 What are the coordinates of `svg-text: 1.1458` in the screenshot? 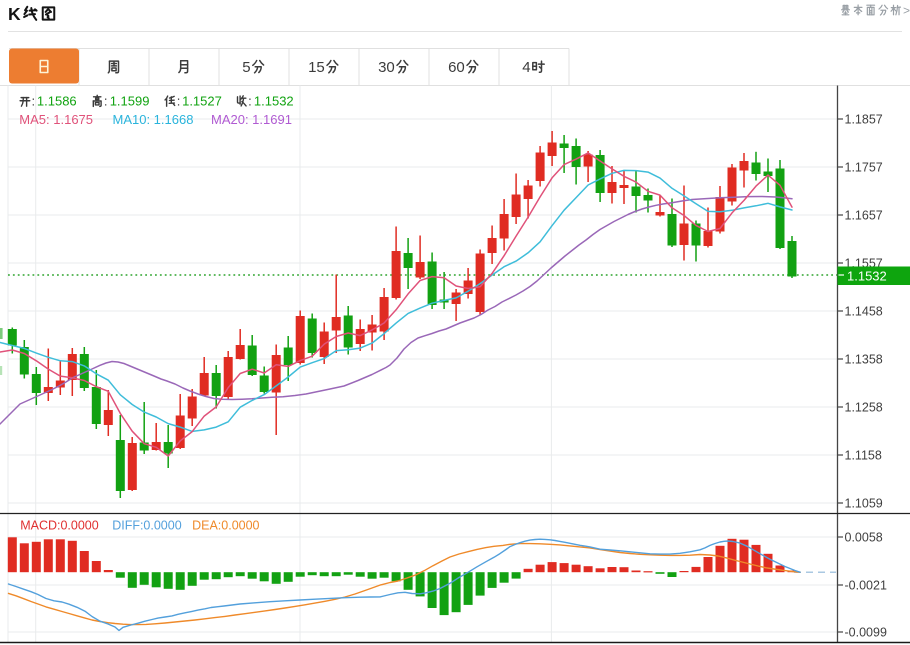 It's located at (864, 311).